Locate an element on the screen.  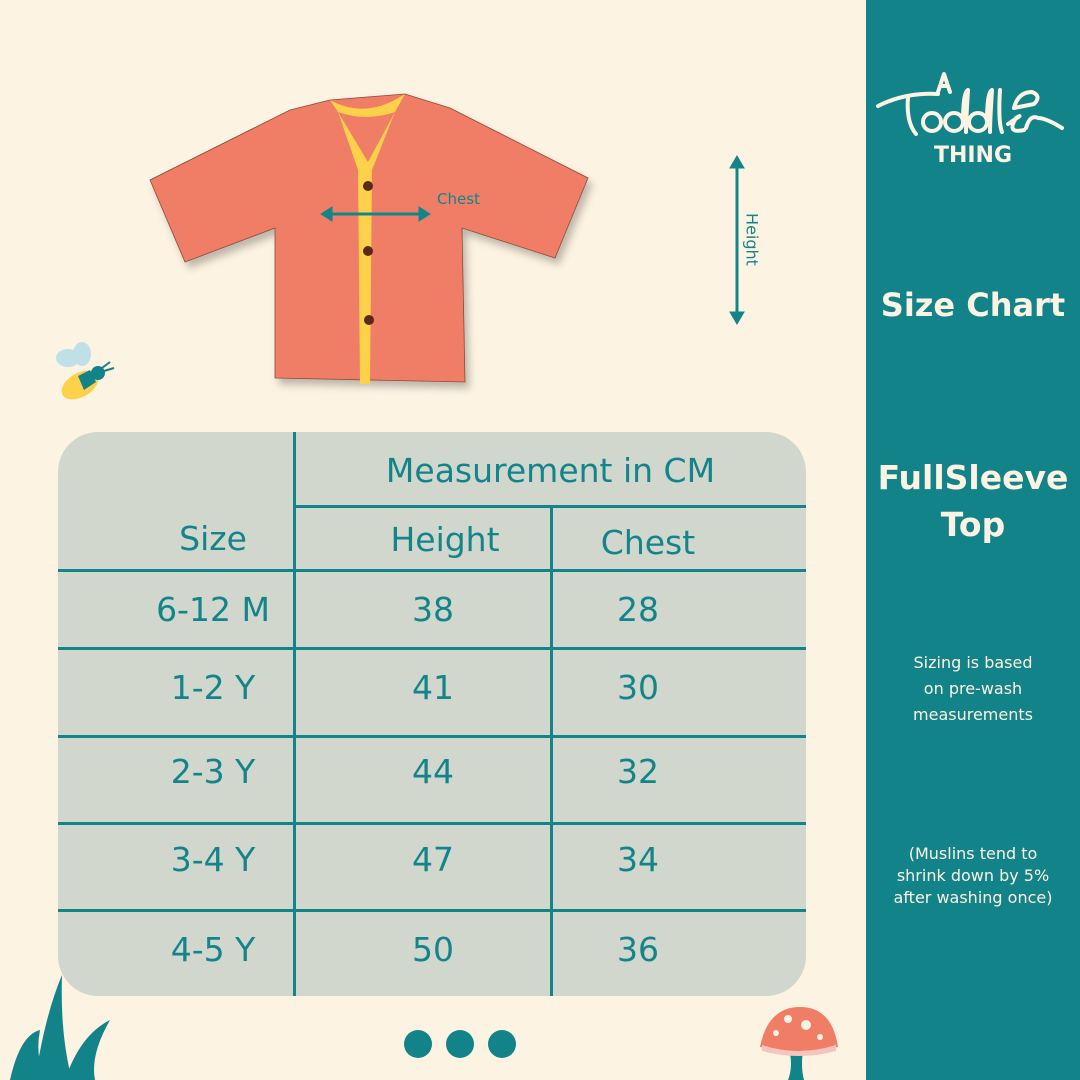
height-cell: 50 is located at coordinates (433, 949).